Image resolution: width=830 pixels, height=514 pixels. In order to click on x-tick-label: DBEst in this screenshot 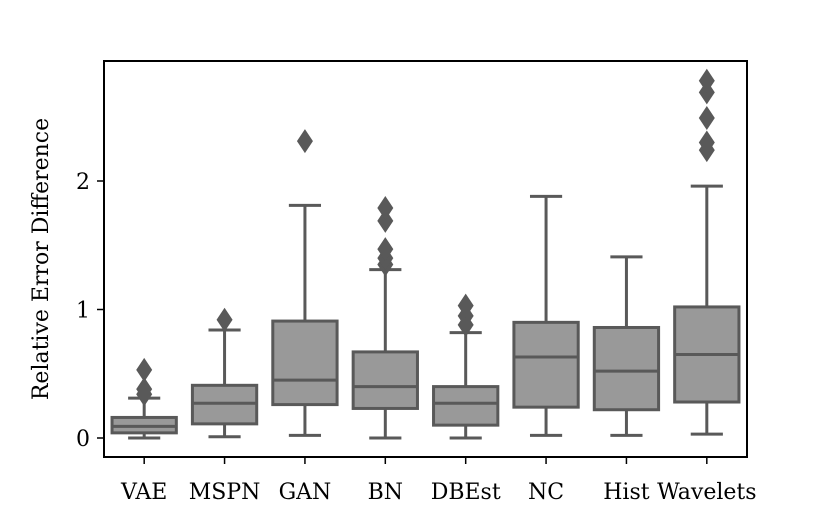, I will do `click(466, 492)`.